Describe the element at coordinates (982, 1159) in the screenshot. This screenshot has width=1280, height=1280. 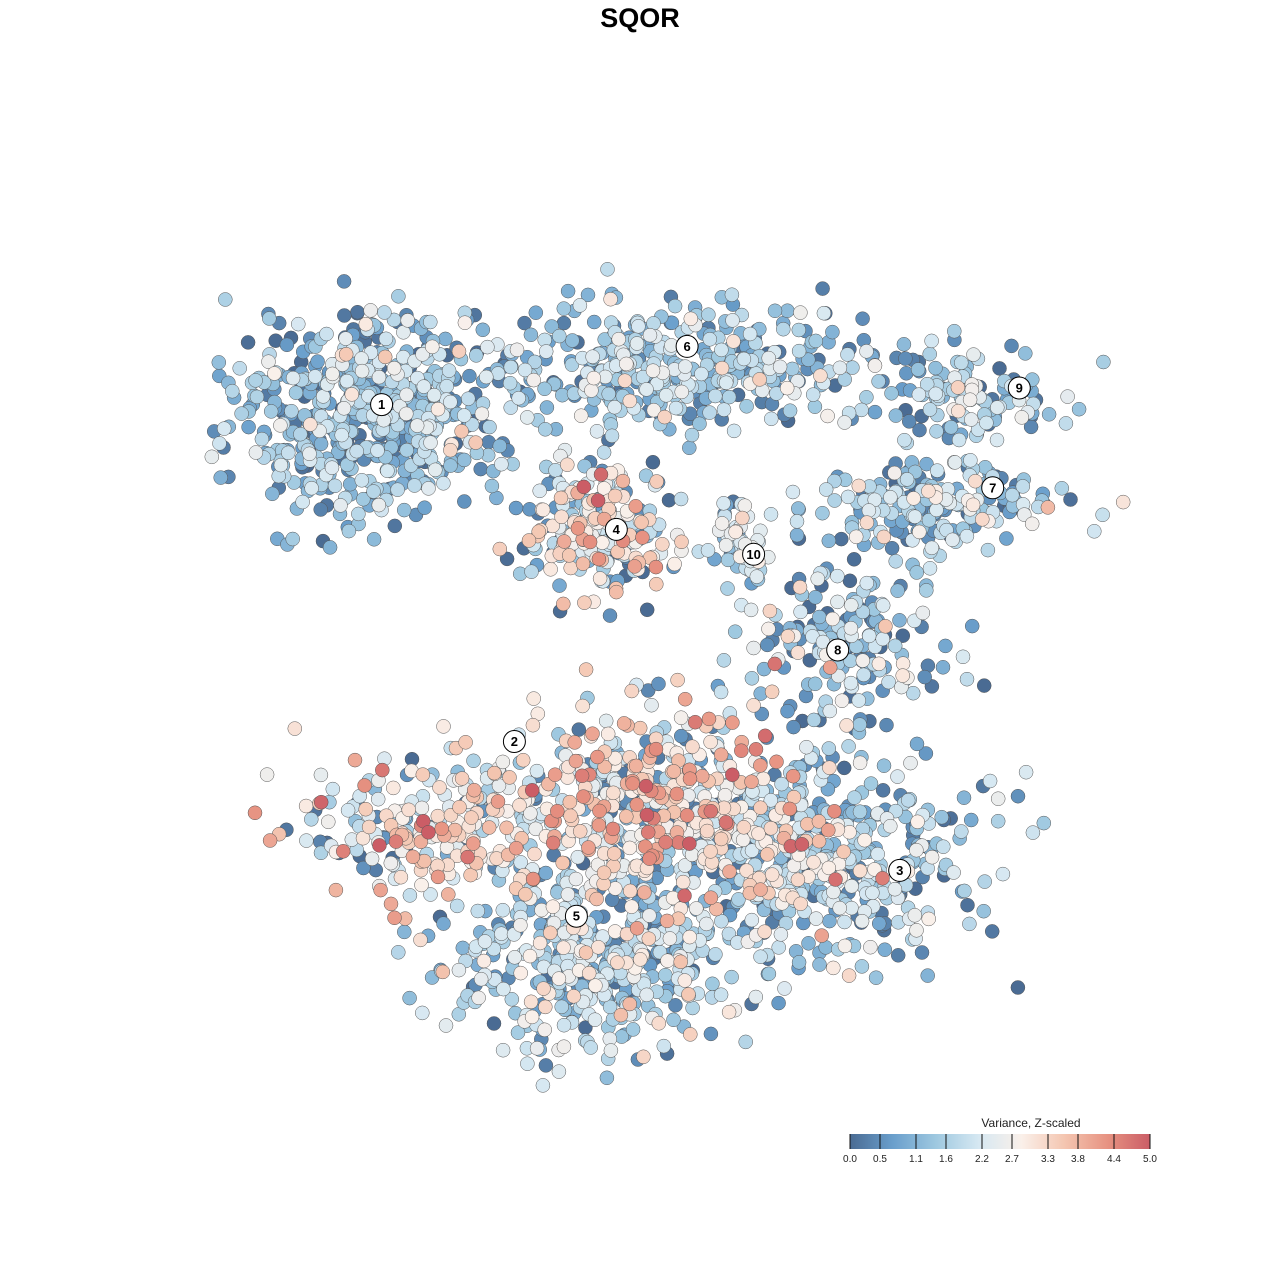
I see `legend-tick-label: 2.2` at that location.